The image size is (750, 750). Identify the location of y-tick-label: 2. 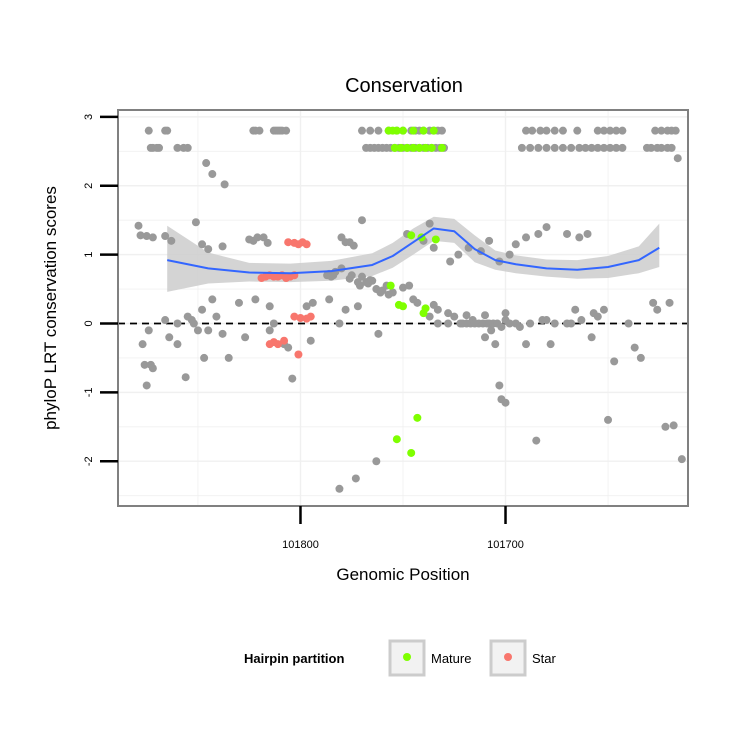
(89, 186).